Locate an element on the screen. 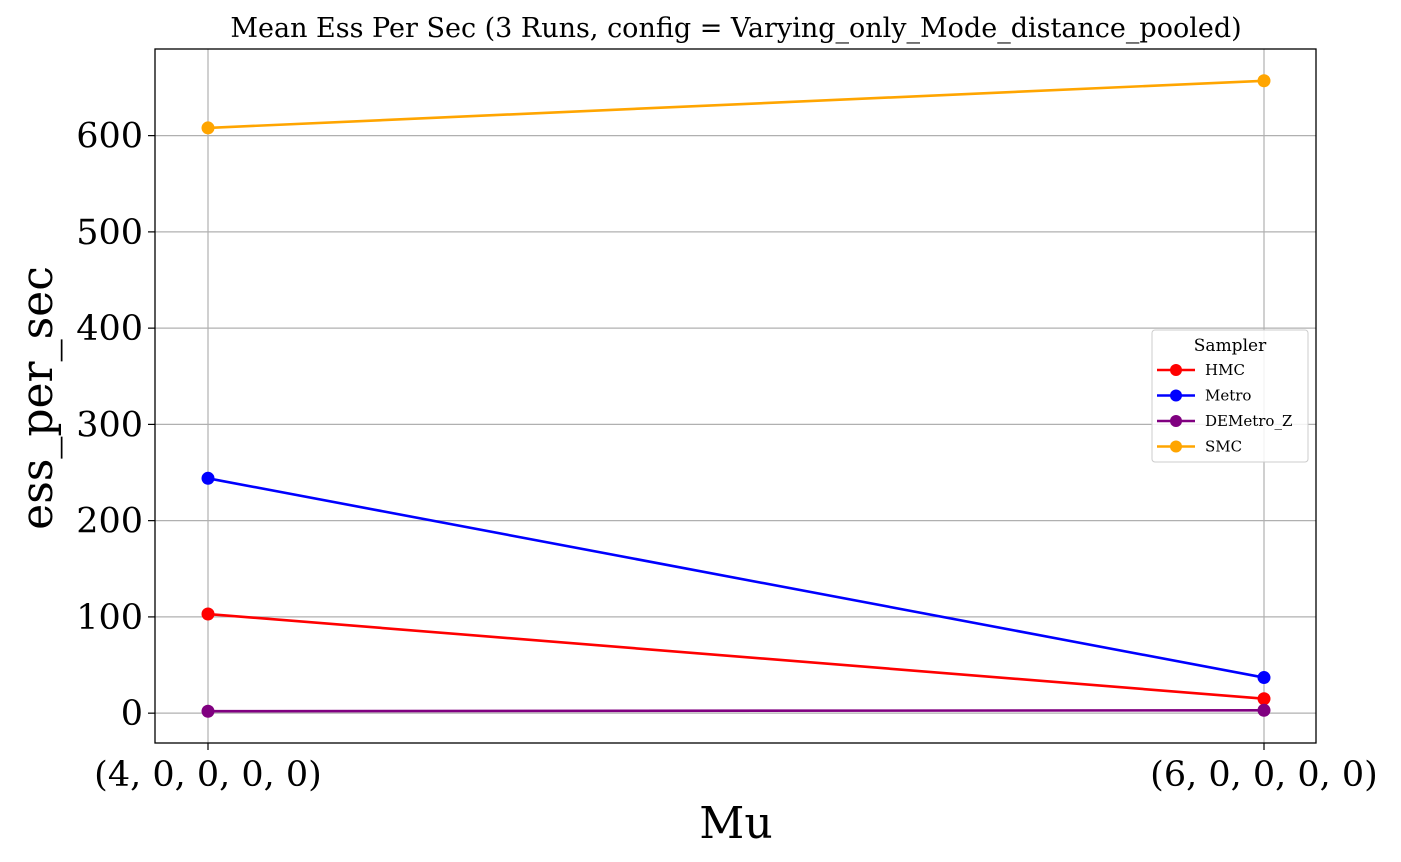 The image size is (1401, 862). y-tick-label: 400 is located at coordinates (109, 329).